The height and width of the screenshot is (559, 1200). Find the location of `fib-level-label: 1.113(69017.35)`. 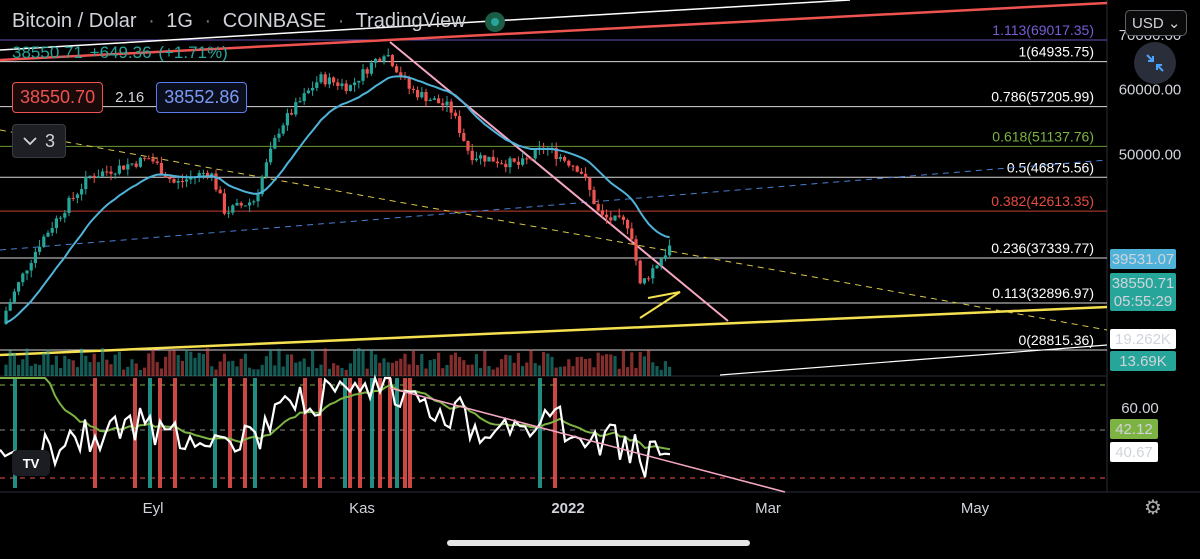

fib-level-label: 1.113(69017.35) is located at coordinates (1043, 30).